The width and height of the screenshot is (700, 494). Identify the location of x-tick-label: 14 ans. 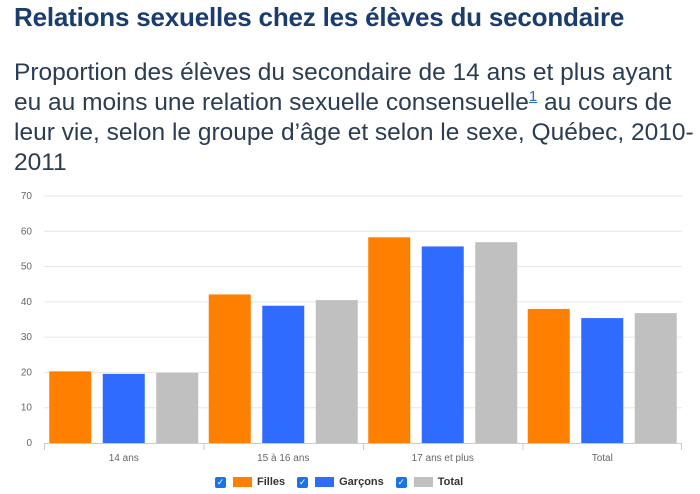
(124, 458).